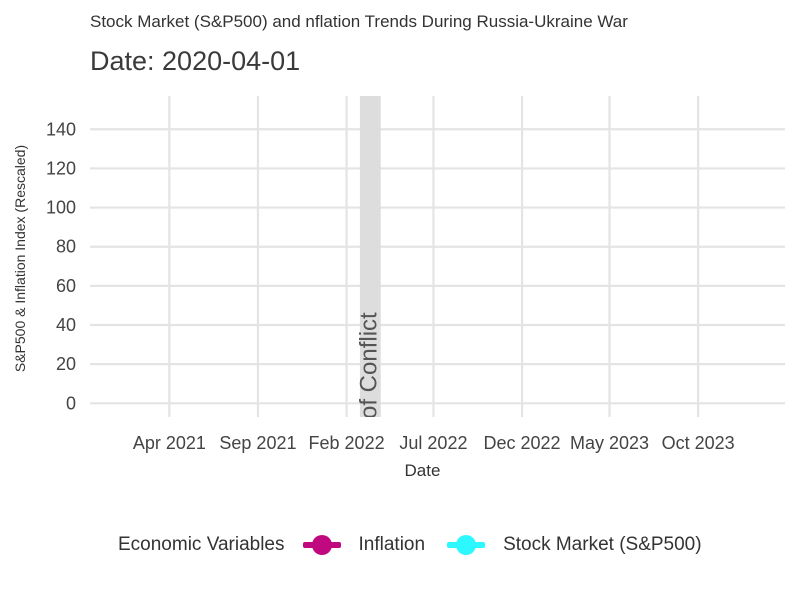 This screenshot has height=600, width=800. I want to click on y-tick-label: 100, so click(61, 208).